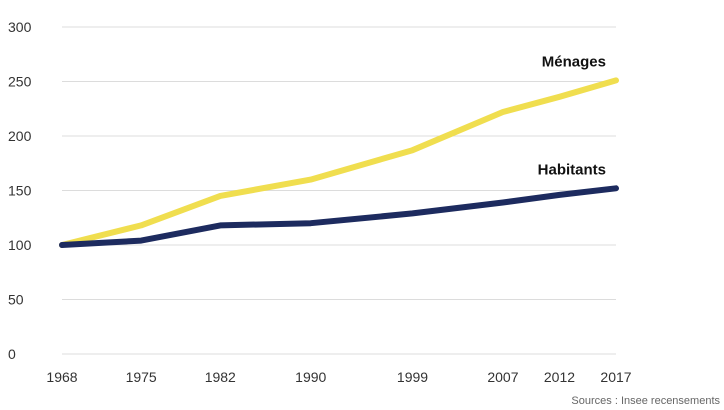 The width and height of the screenshot is (724, 410). I want to click on series-label-menages: Ménages, so click(574, 61).